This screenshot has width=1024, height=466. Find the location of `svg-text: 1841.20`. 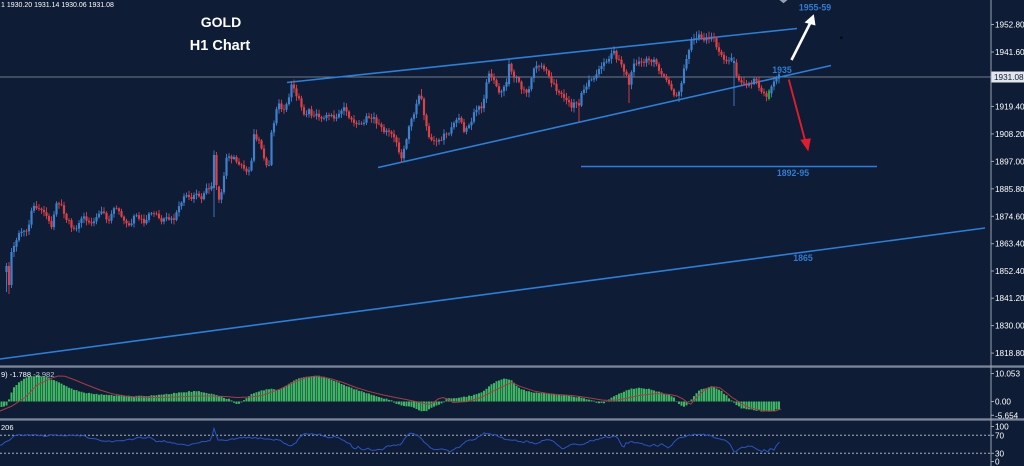

svg-text: 1841.20 is located at coordinates (1009, 298).